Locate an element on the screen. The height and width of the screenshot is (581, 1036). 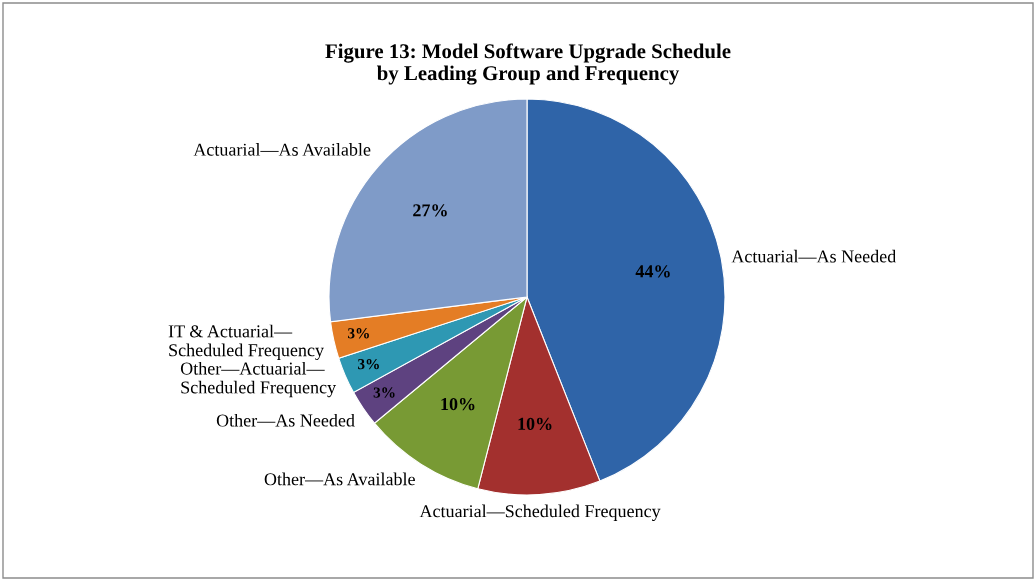
slice-label: Other—As Available is located at coordinates (339, 479).